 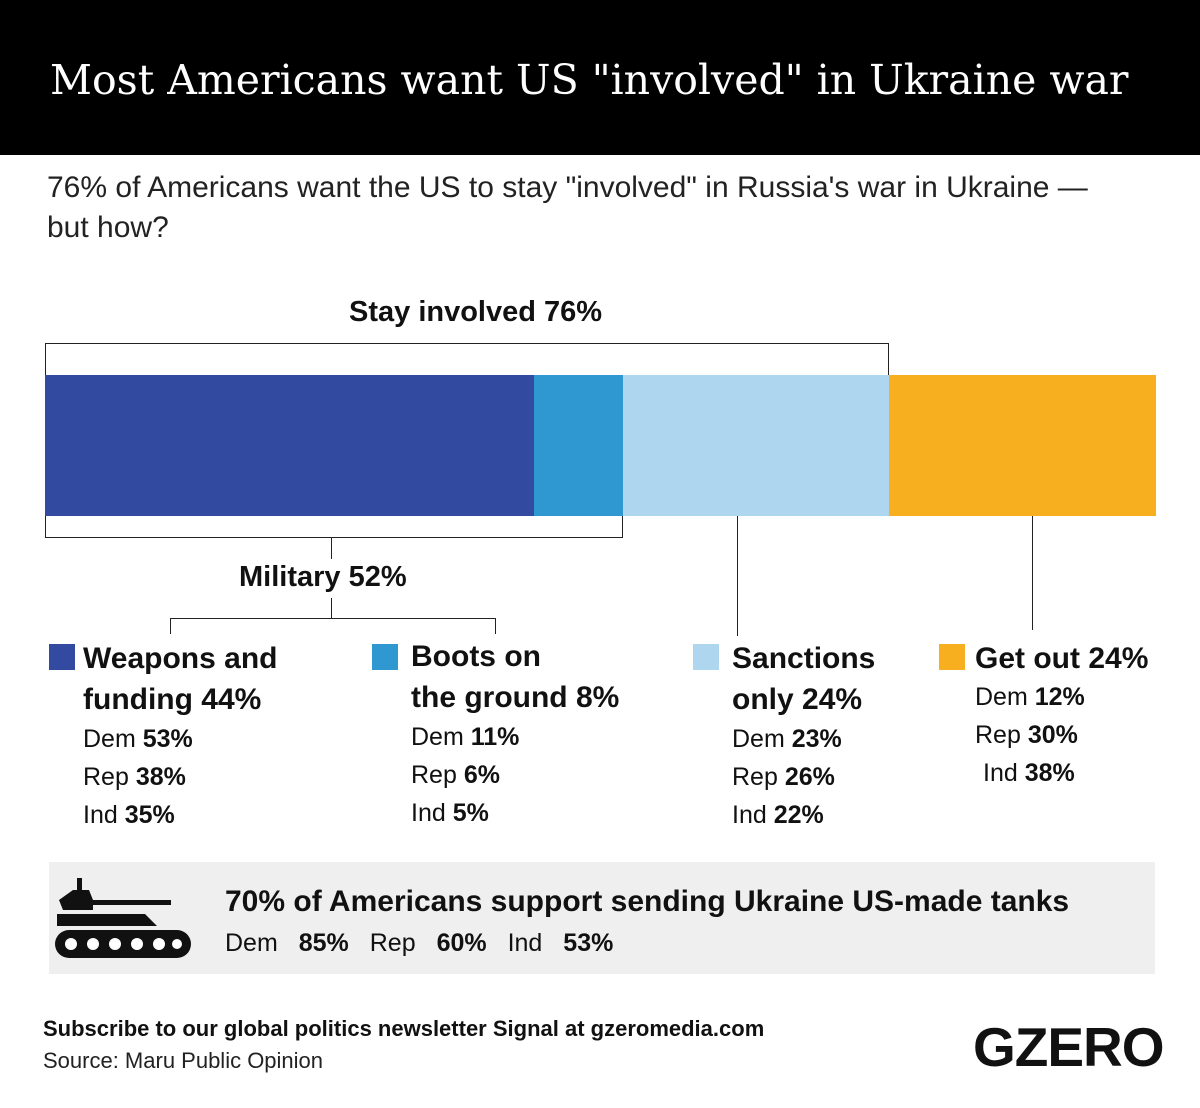 What do you see at coordinates (1030, 697) in the screenshot?
I see `breakdown-row: Dem 12%` at bounding box center [1030, 697].